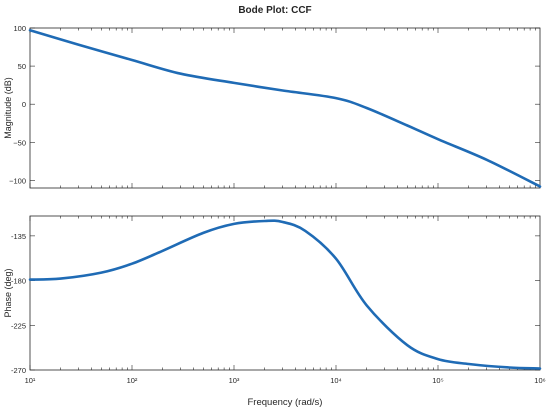  What do you see at coordinates (19, 28) in the screenshot?
I see `y-tick-label: 100` at bounding box center [19, 28].